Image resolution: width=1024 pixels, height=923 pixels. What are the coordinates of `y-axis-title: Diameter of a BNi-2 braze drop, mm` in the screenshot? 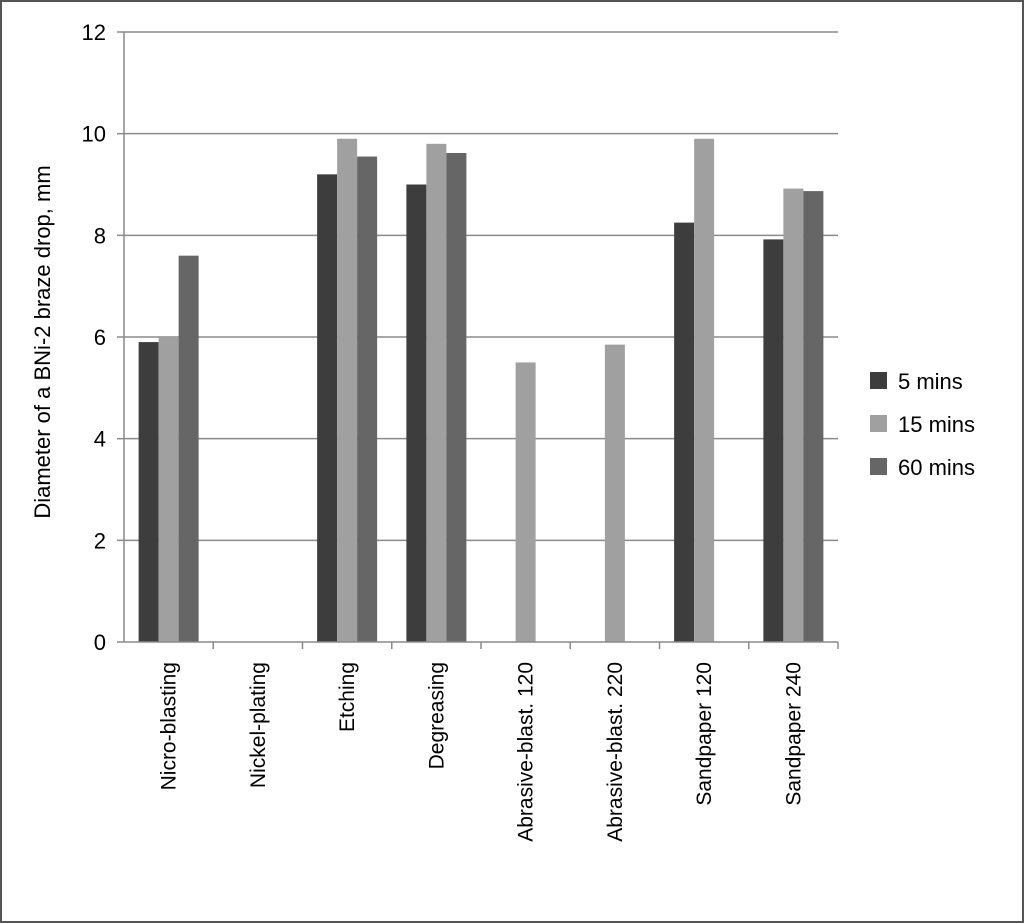 It's located at (42, 341).